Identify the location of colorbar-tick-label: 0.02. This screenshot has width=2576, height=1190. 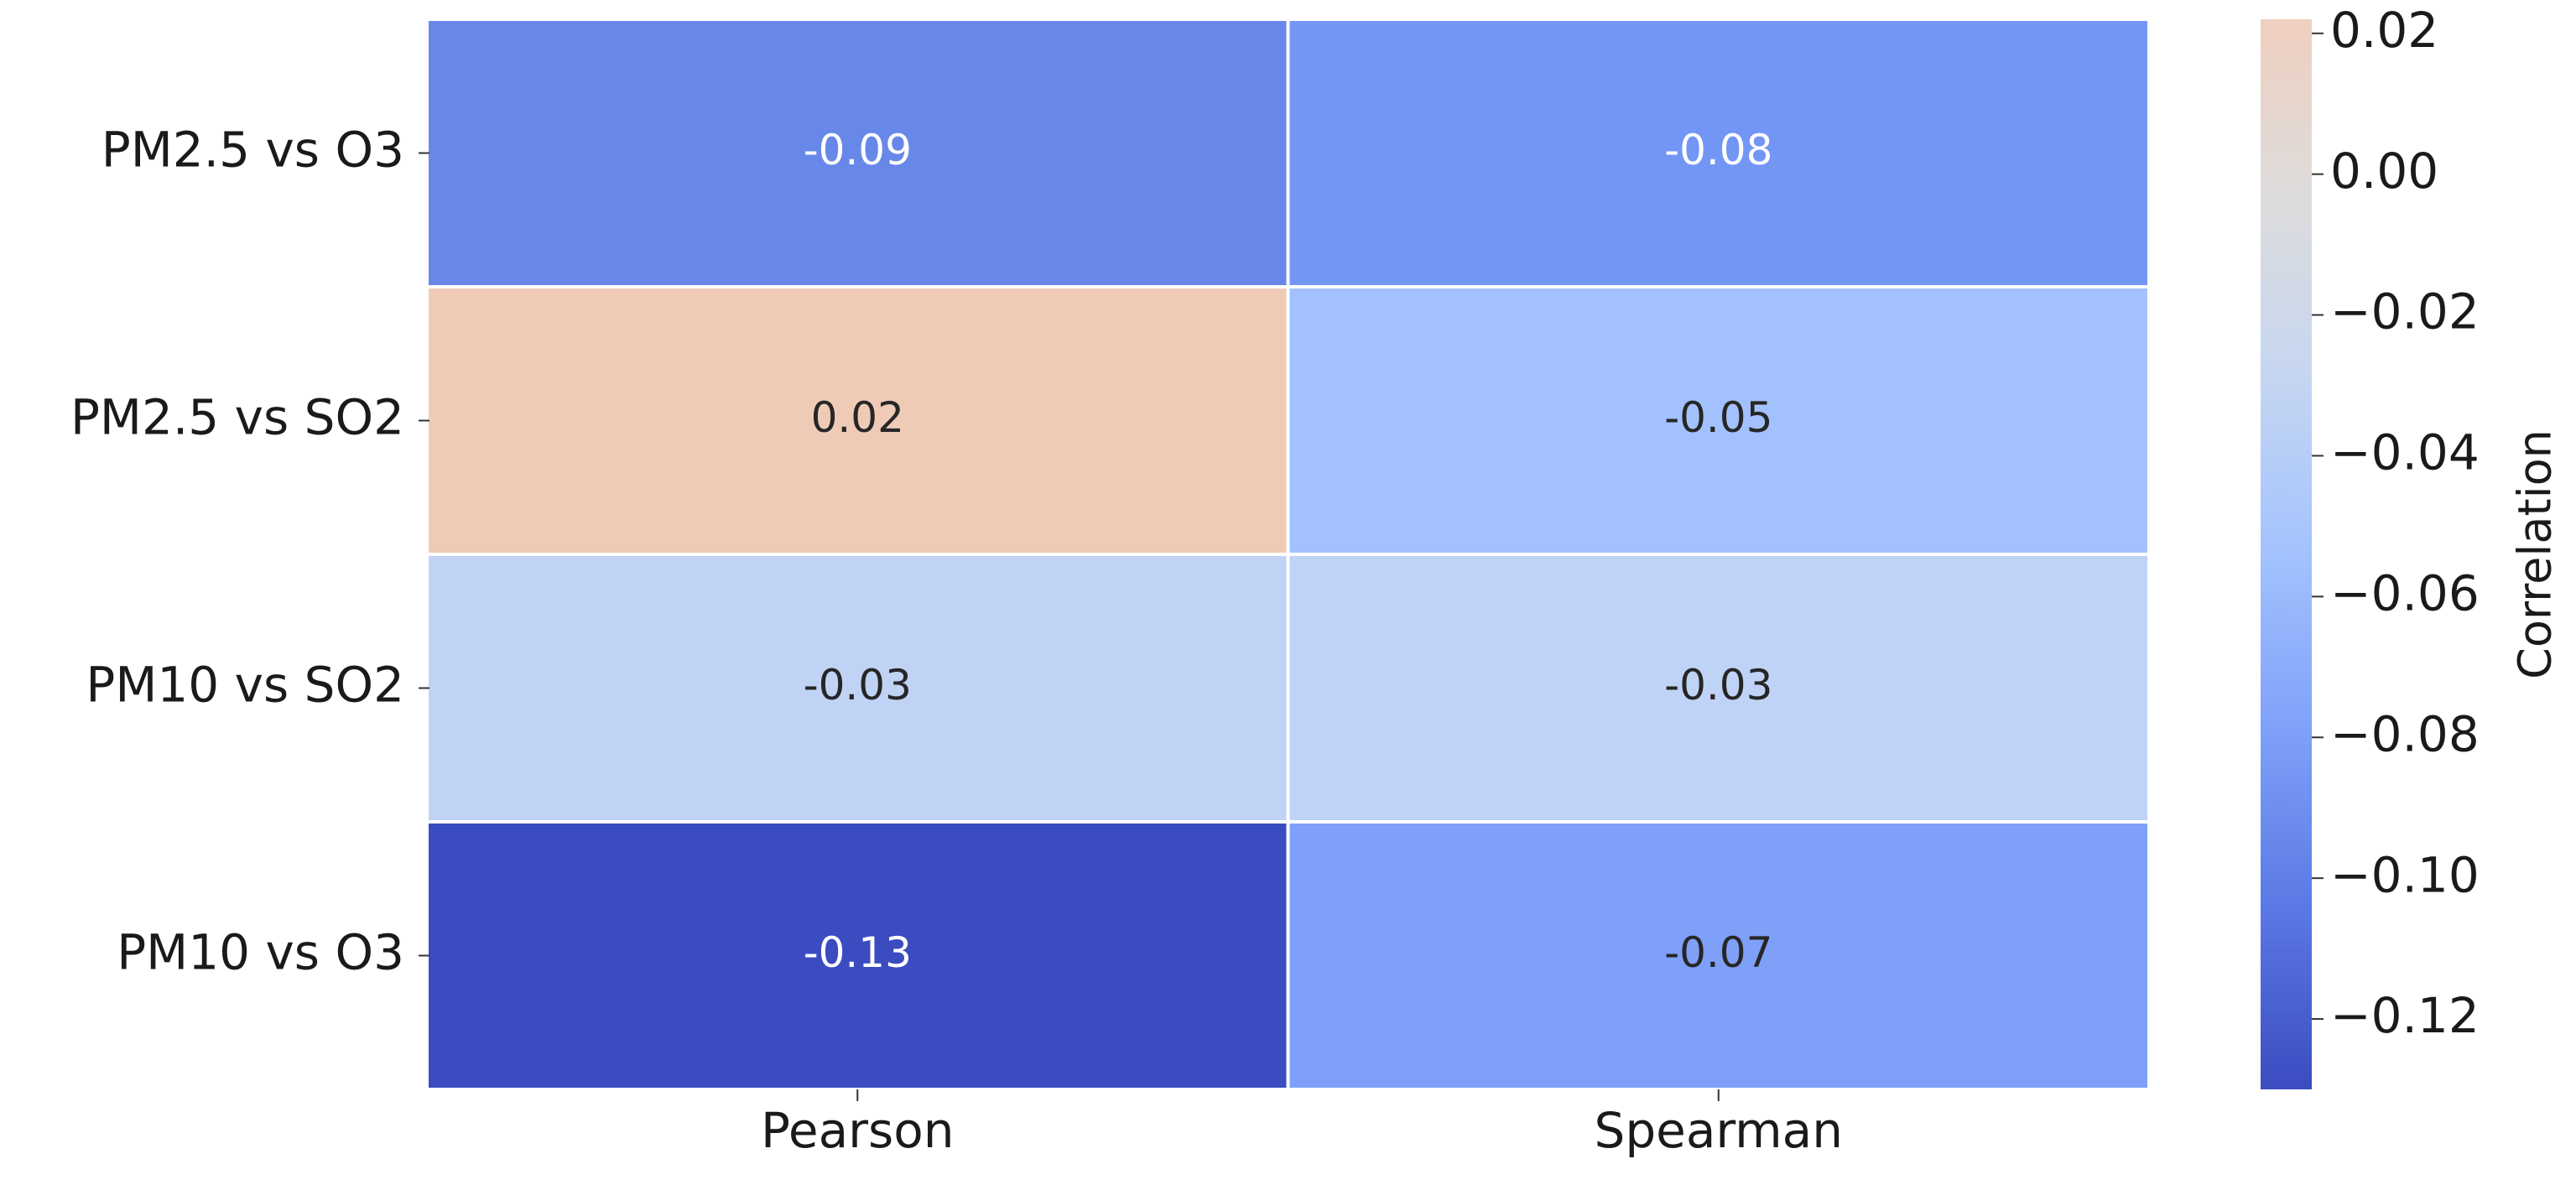
(2384, 30).